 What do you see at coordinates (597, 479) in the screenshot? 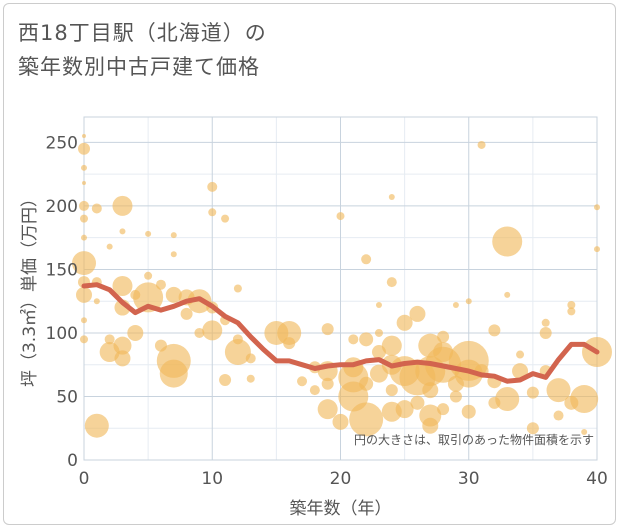
I see `x-tick-label: 40` at bounding box center [597, 479].